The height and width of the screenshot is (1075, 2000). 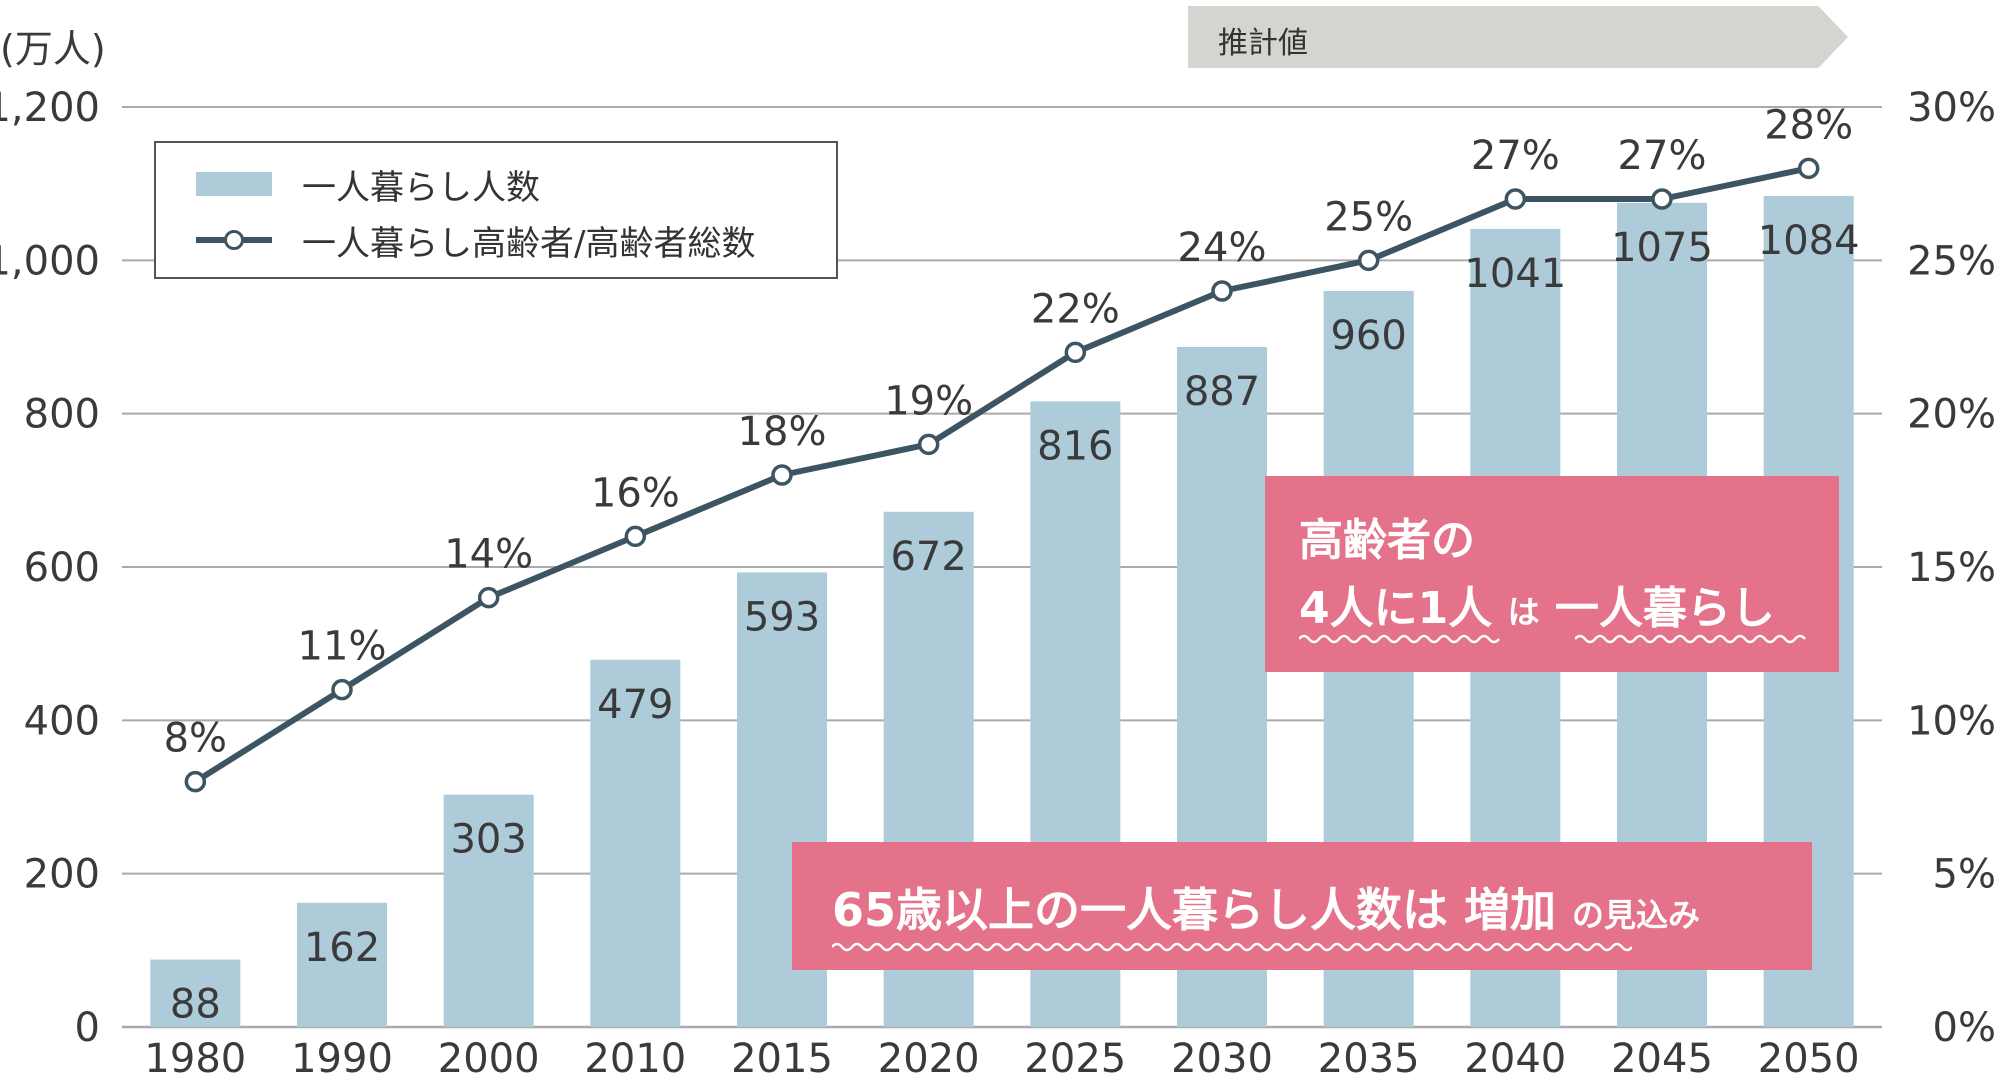 What do you see at coordinates (929, 1055) in the screenshot?
I see `x-tick-label: 2020` at bounding box center [929, 1055].